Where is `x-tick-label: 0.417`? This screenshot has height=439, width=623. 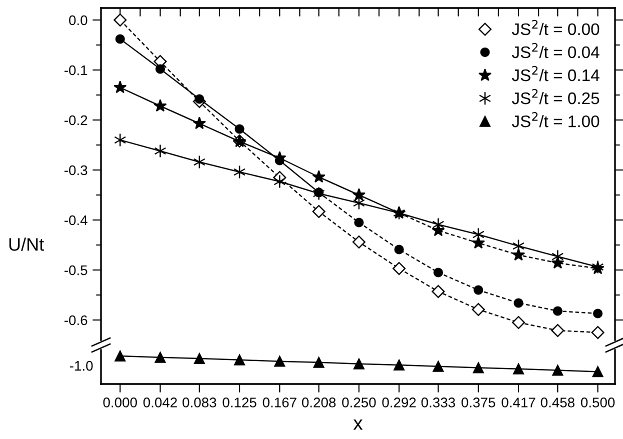
x-tick-label: 0.417 is located at coordinates (519, 403).